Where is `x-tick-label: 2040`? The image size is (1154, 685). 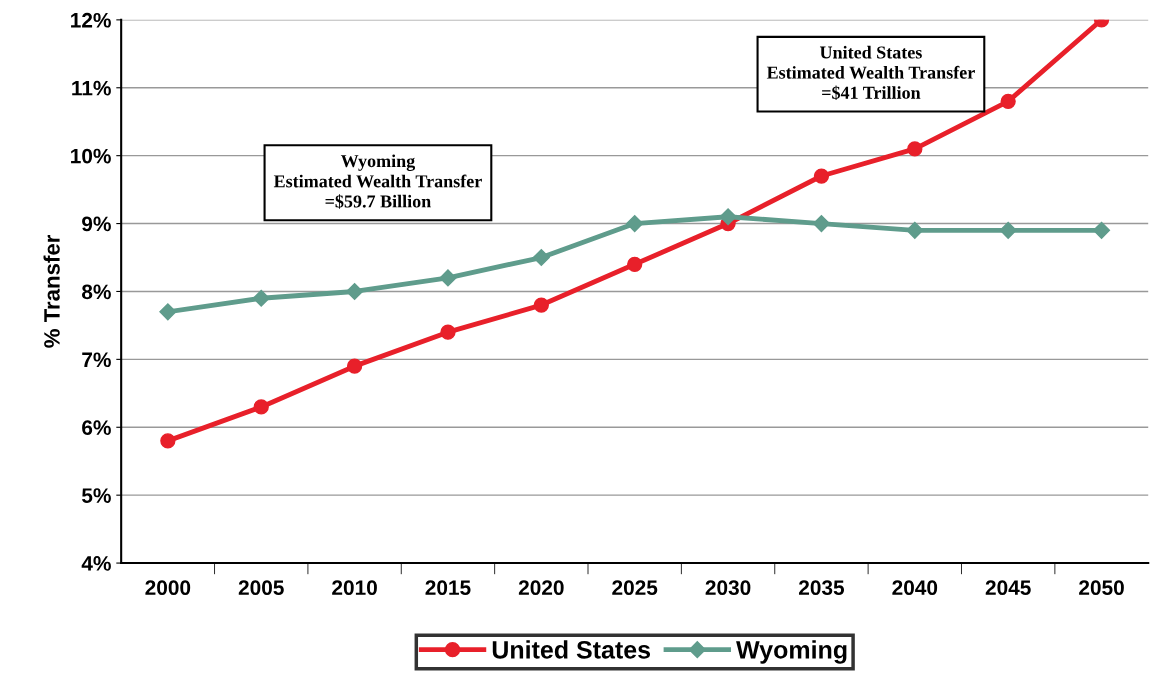 x-tick-label: 2040 is located at coordinates (915, 588).